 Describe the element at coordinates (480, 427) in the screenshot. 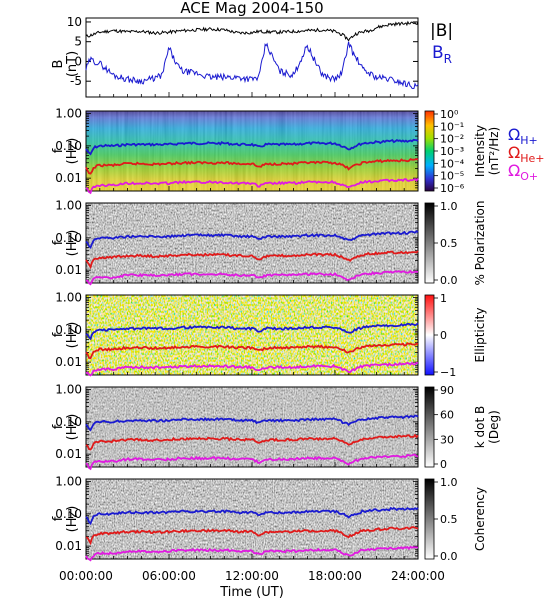

I see `kdotb-cbar-label-1: k dot B` at that location.